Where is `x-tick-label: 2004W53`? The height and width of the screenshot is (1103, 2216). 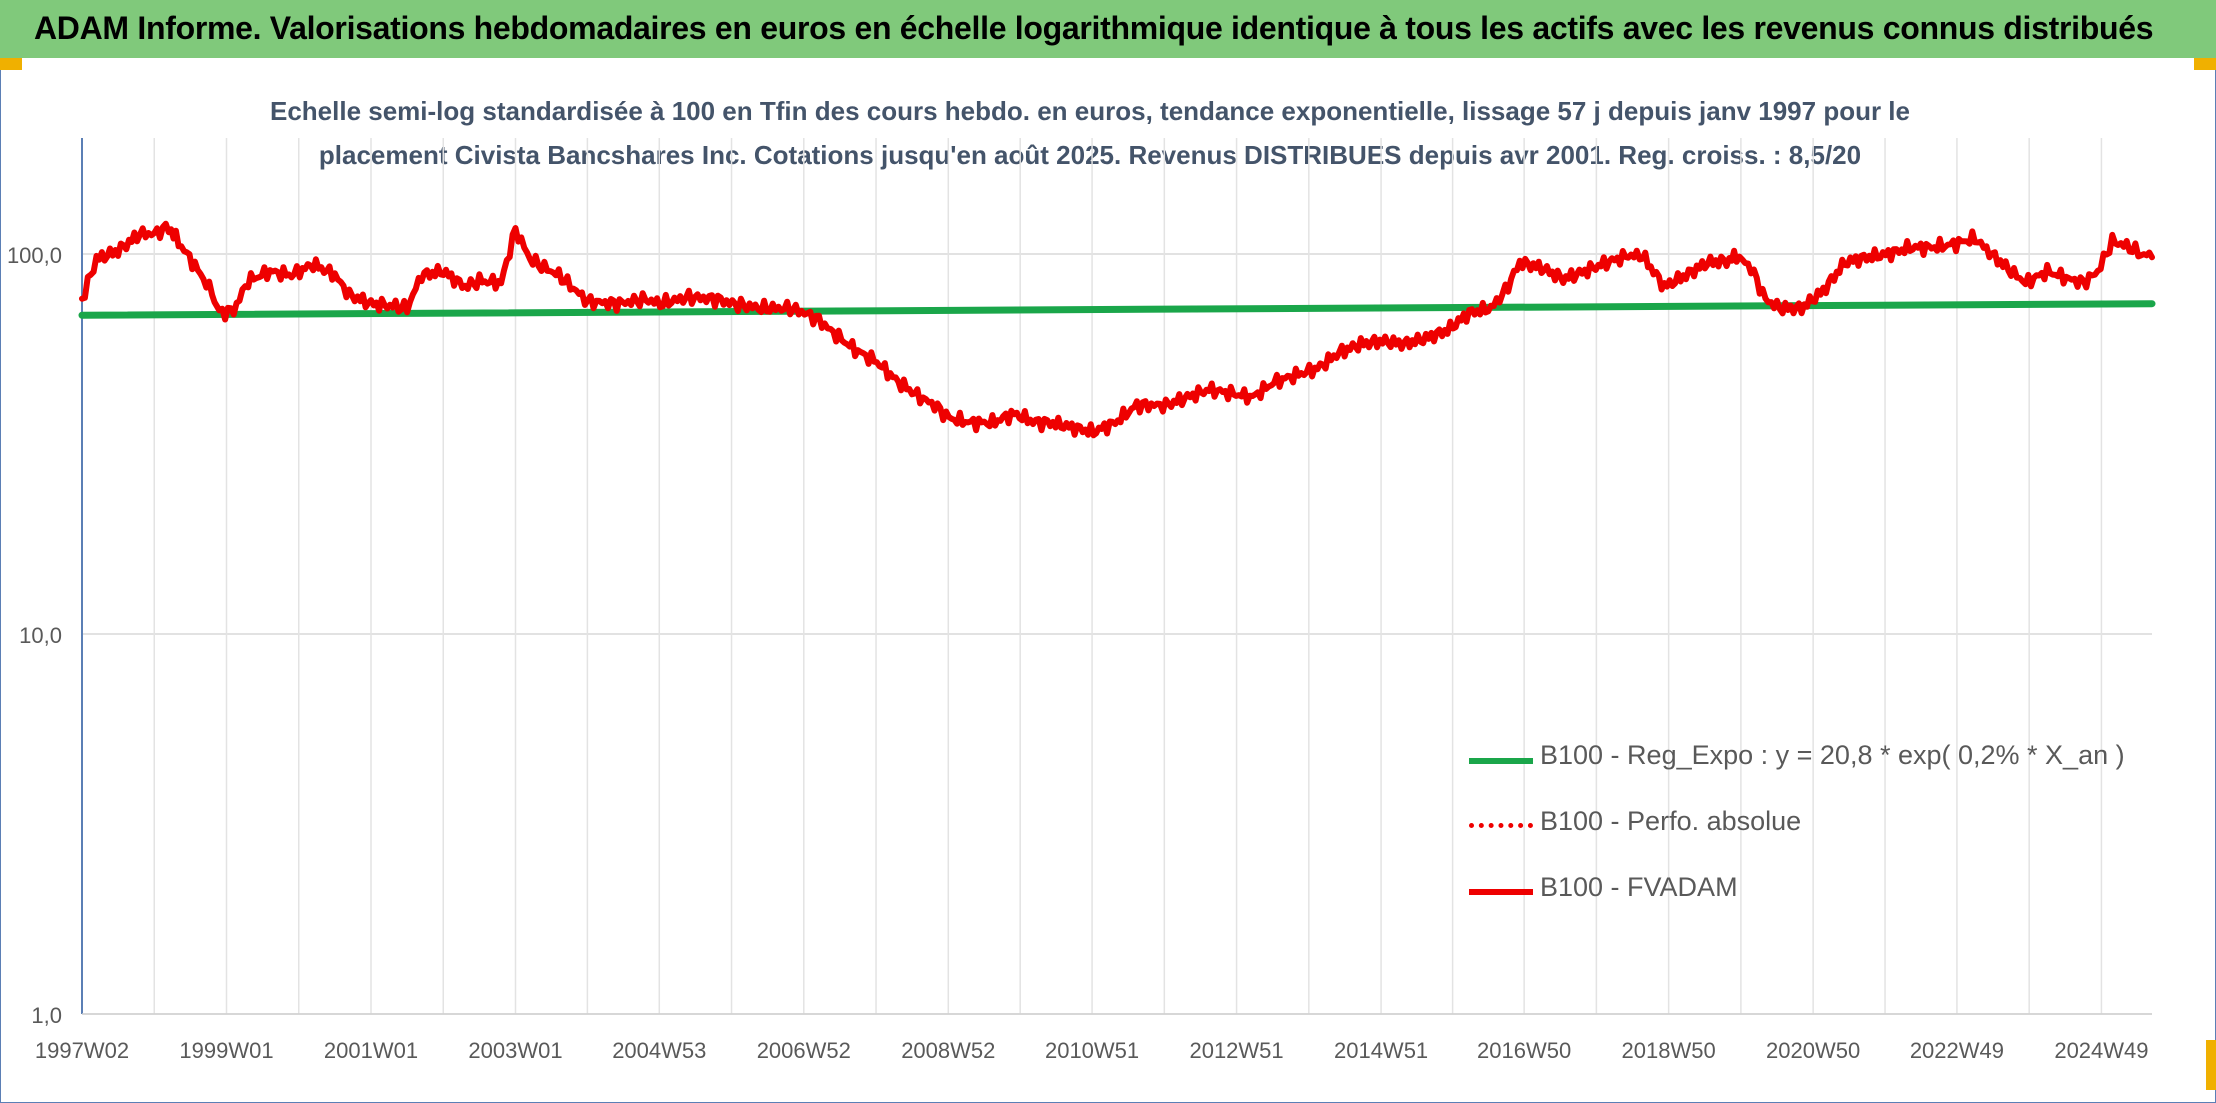 x-tick-label: 2004W53 is located at coordinates (659, 1050).